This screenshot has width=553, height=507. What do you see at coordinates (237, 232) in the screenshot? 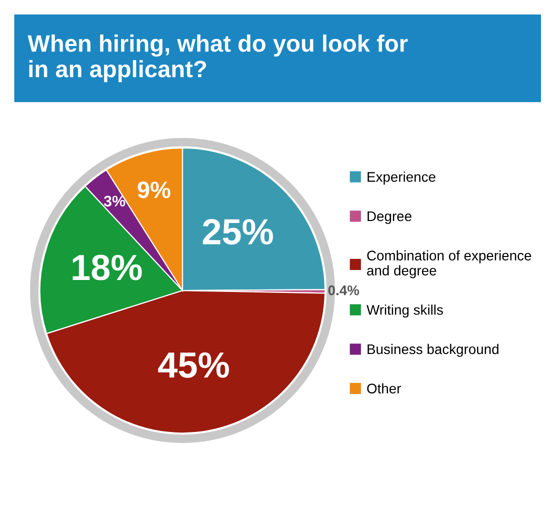
I see `data-label: 25%` at bounding box center [237, 232].